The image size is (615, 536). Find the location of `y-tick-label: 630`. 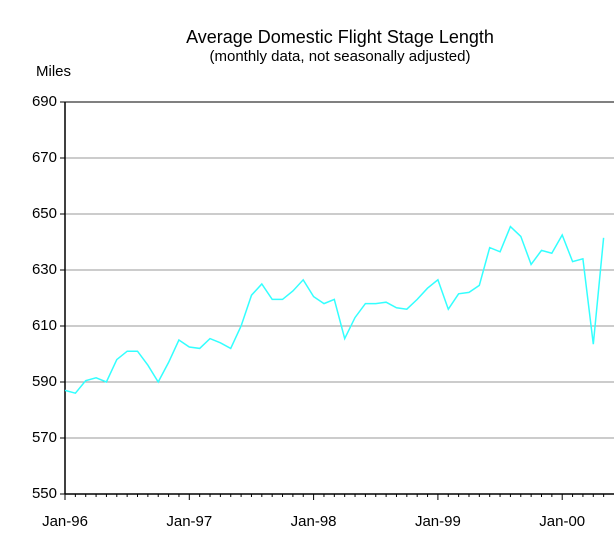

y-tick-label: 630 is located at coordinates (44, 269).